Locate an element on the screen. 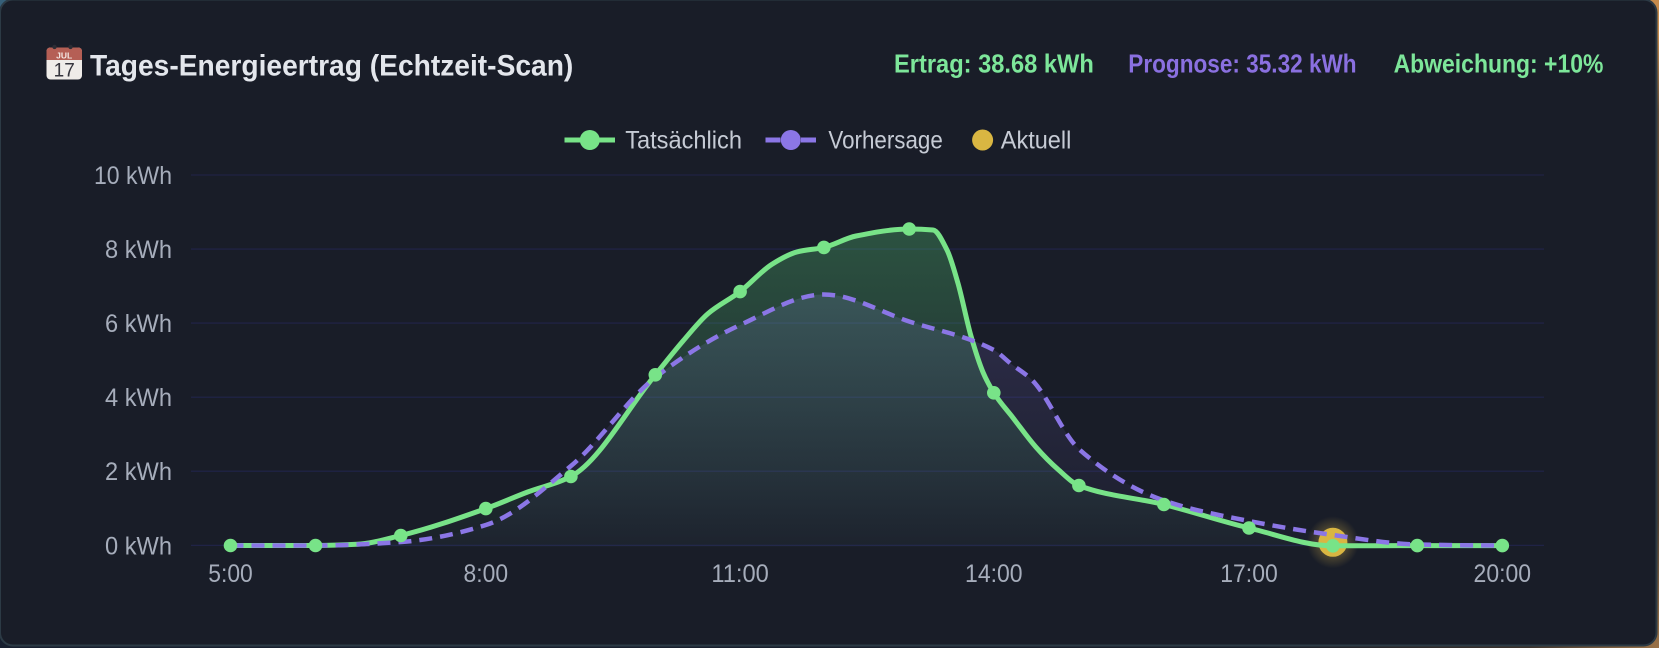 This screenshot has width=1659, height=648. svg-text: 20:00 is located at coordinates (1503, 574).